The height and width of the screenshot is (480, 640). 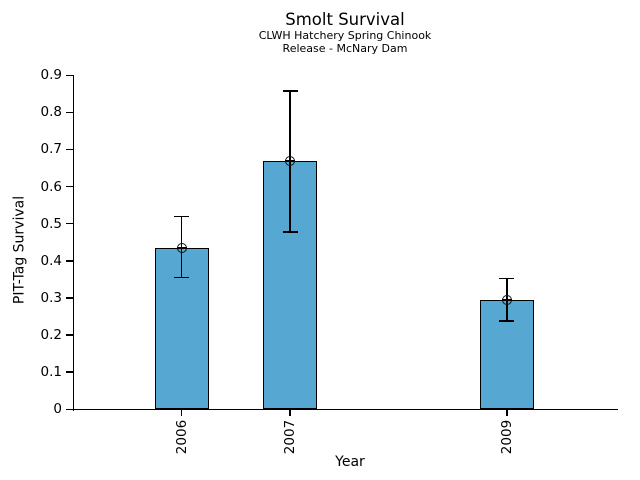 What do you see at coordinates (51, 260) in the screenshot?
I see `y-tick-label-0.4: 0.4` at bounding box center [51, 260].